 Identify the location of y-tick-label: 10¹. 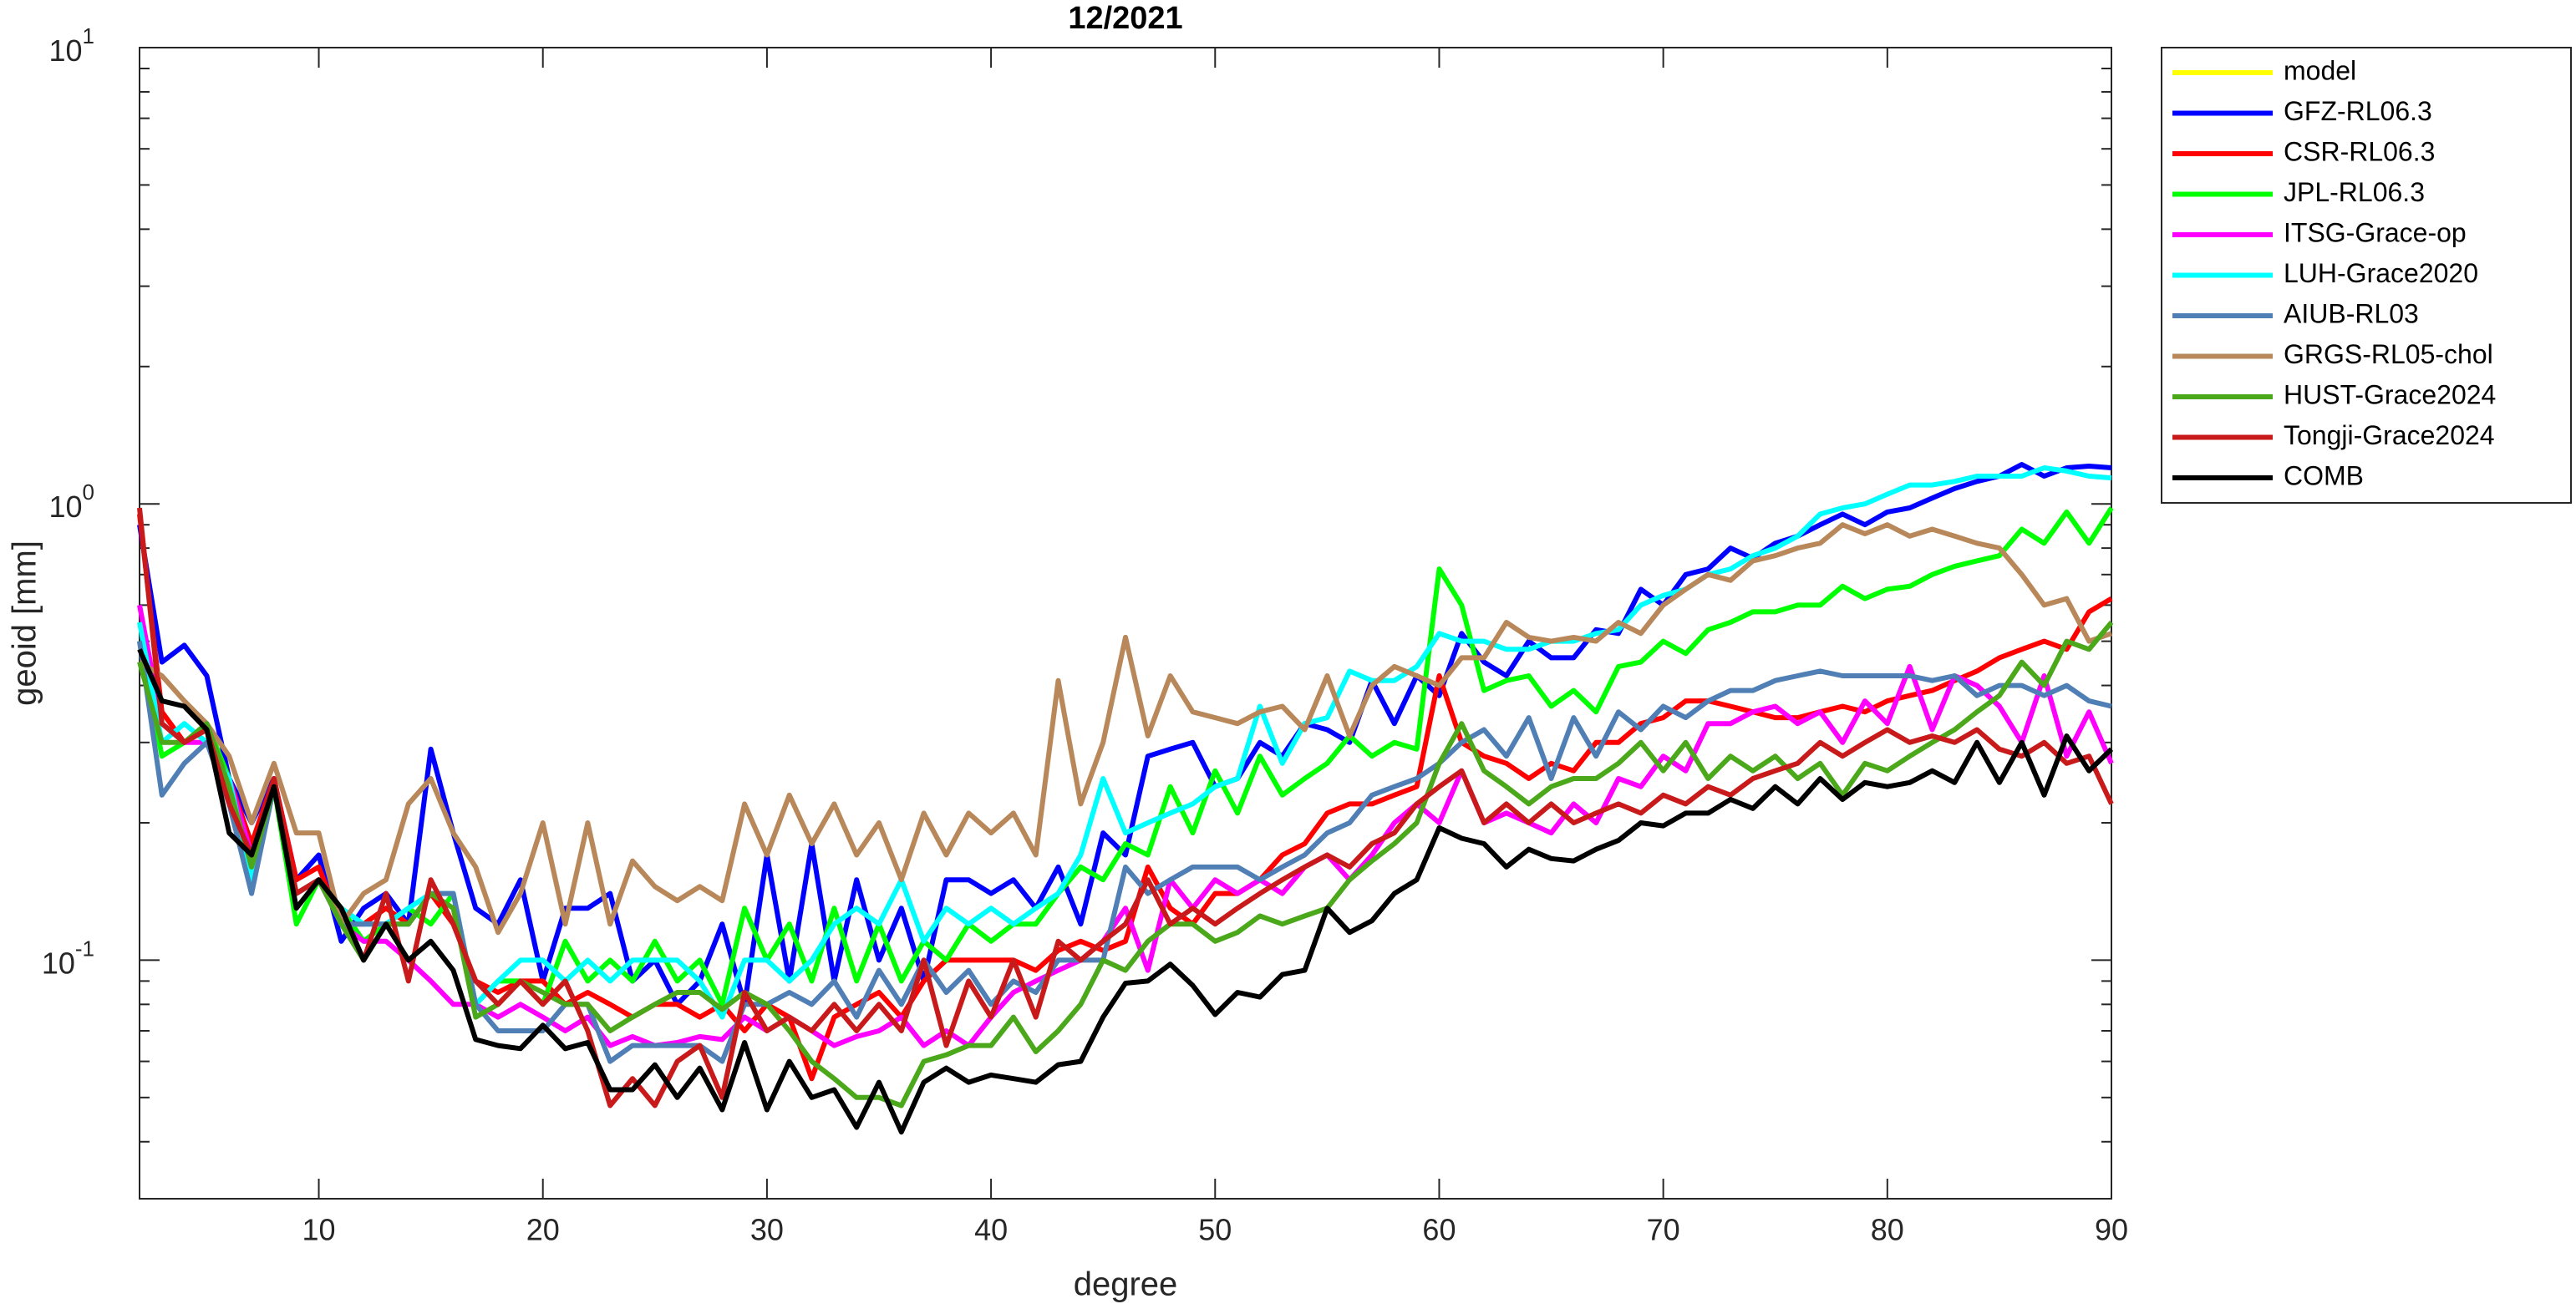
(71, 45).